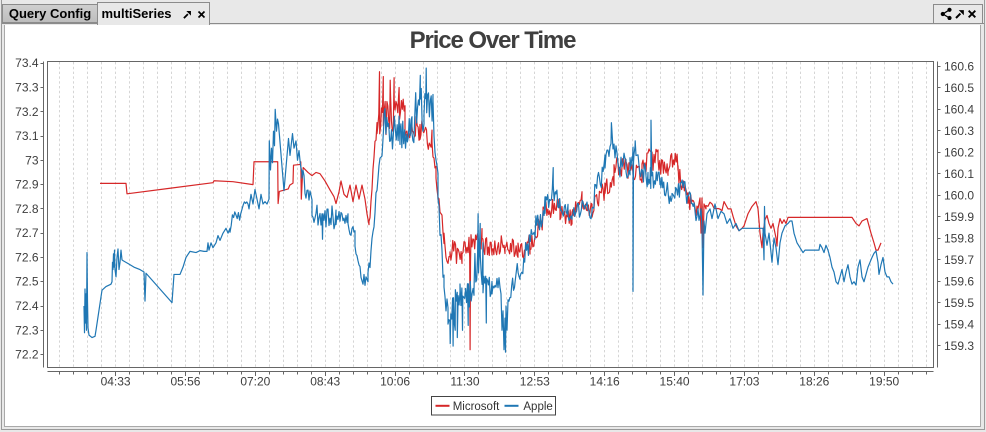  What do you see at coordinates (185, 382) in the screenshot?
I see `svg-text: 05:56` at bounding box center [185, 382].